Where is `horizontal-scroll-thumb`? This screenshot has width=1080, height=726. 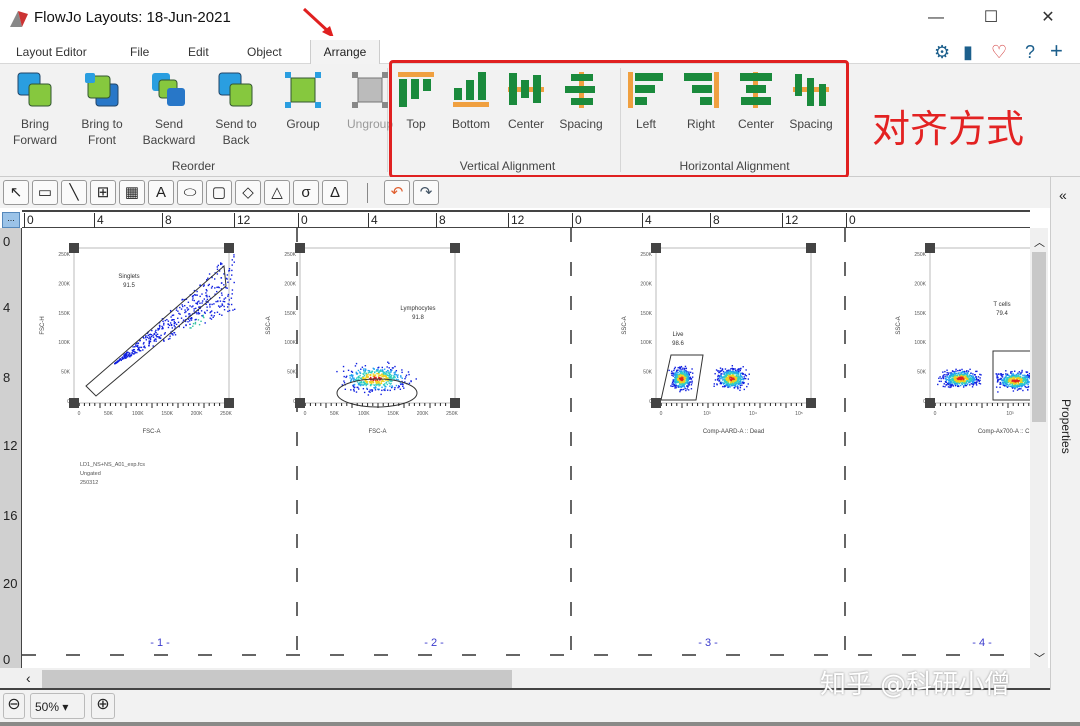 horizontal-scroll-thumb is located at coordinates (277, 679).